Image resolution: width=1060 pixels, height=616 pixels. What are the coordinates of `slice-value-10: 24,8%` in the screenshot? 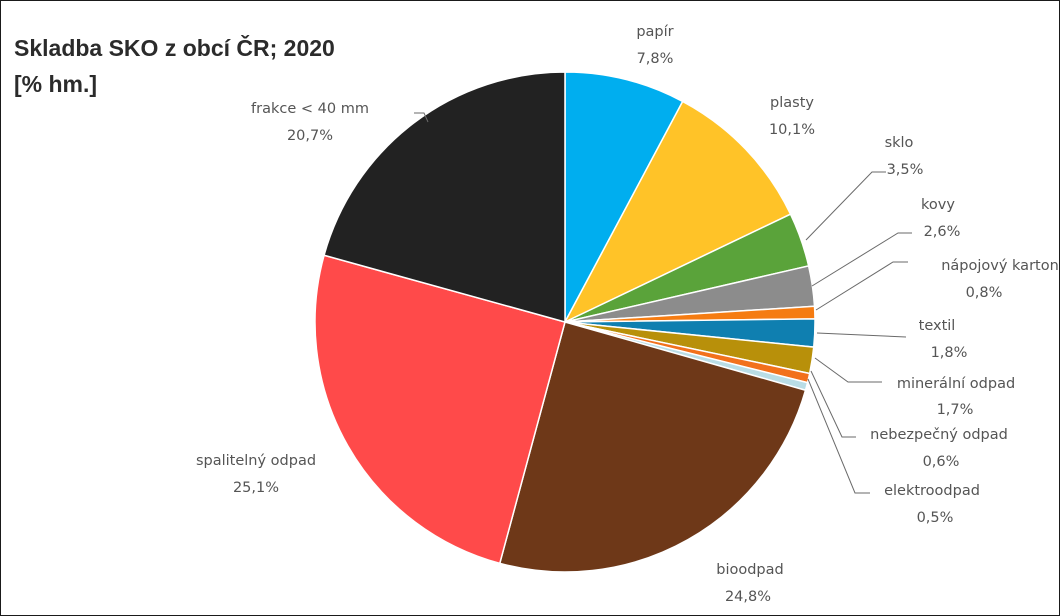 It's located at (748, 597).